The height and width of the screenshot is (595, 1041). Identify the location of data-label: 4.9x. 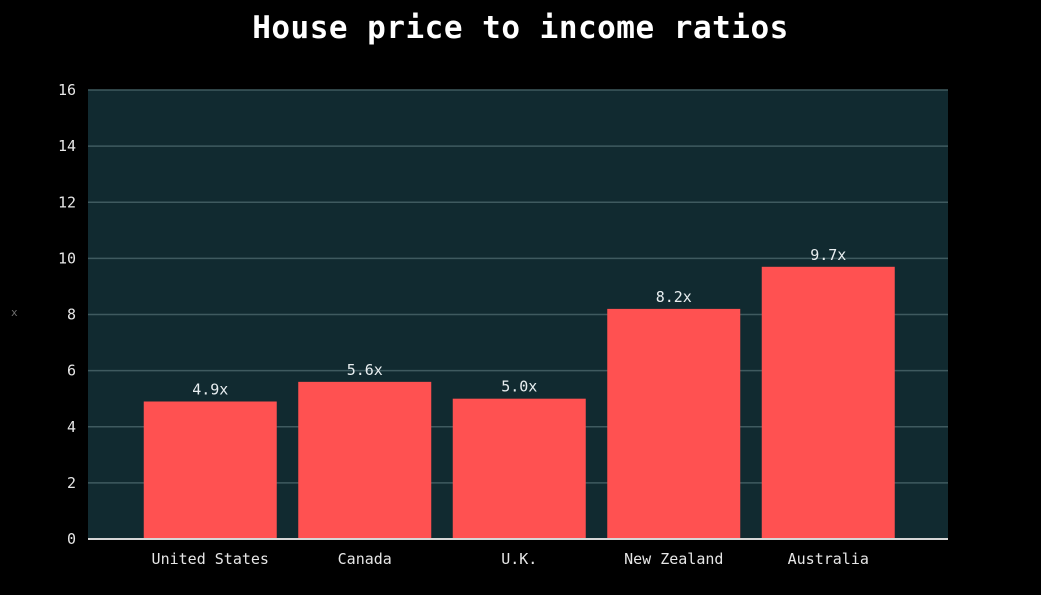
(210, 389).